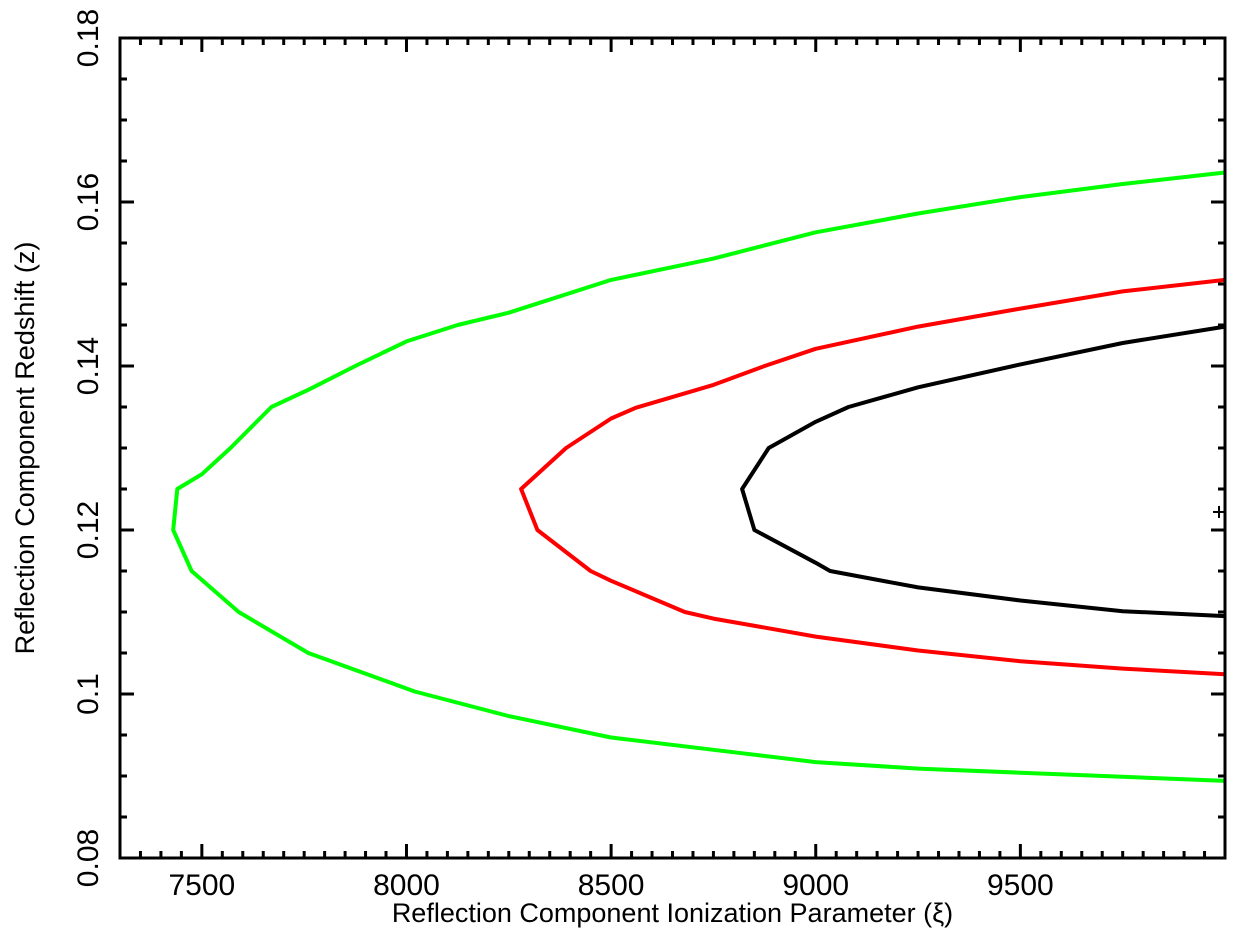 The image size is (1235, 945). What do you see at coordinates (88, 38) in the screenshot?
I see `y-tick-label: 0.18` at bounding box center [88, 38].